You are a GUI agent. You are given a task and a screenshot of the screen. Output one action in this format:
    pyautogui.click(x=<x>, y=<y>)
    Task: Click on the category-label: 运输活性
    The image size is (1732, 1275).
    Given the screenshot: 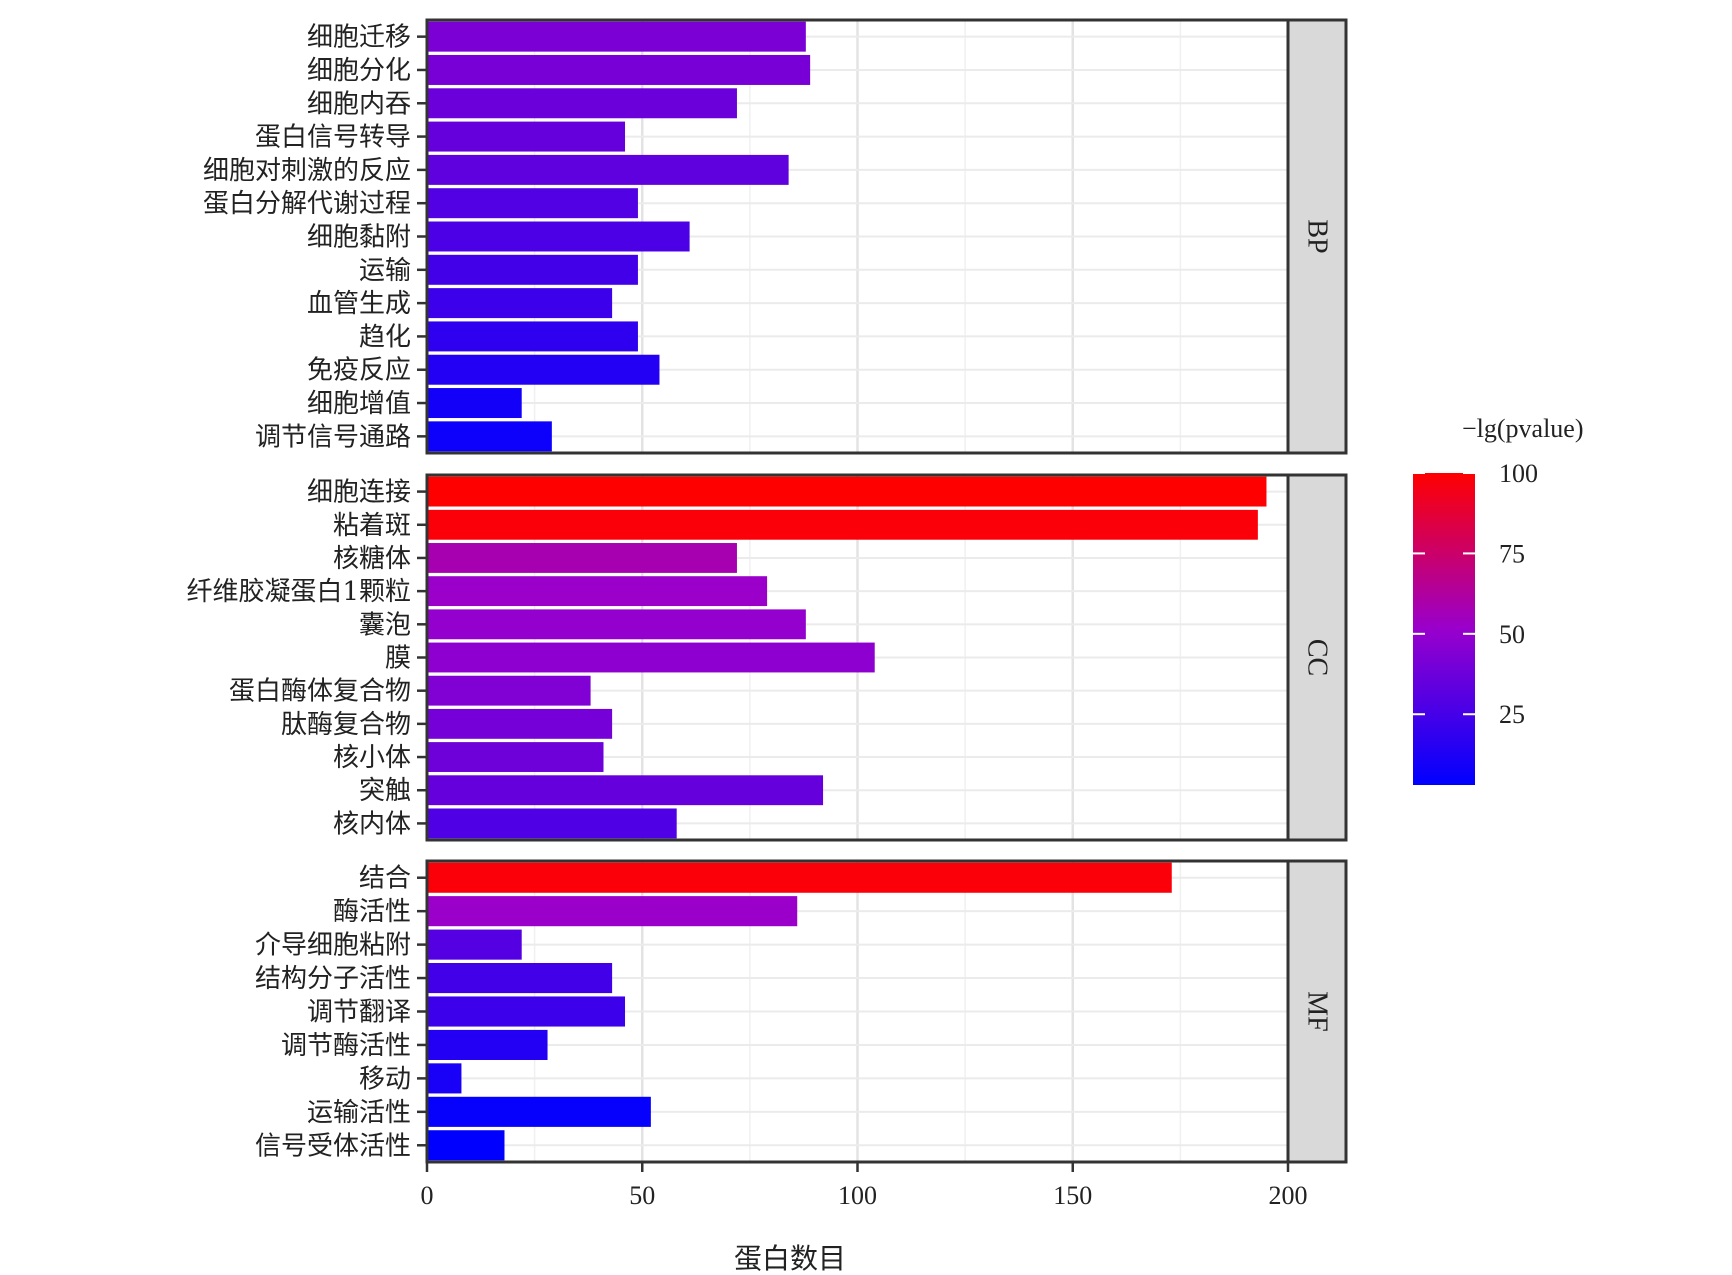 What is the action you would take?
    pyautogui.click(x=359, y=1113)
    